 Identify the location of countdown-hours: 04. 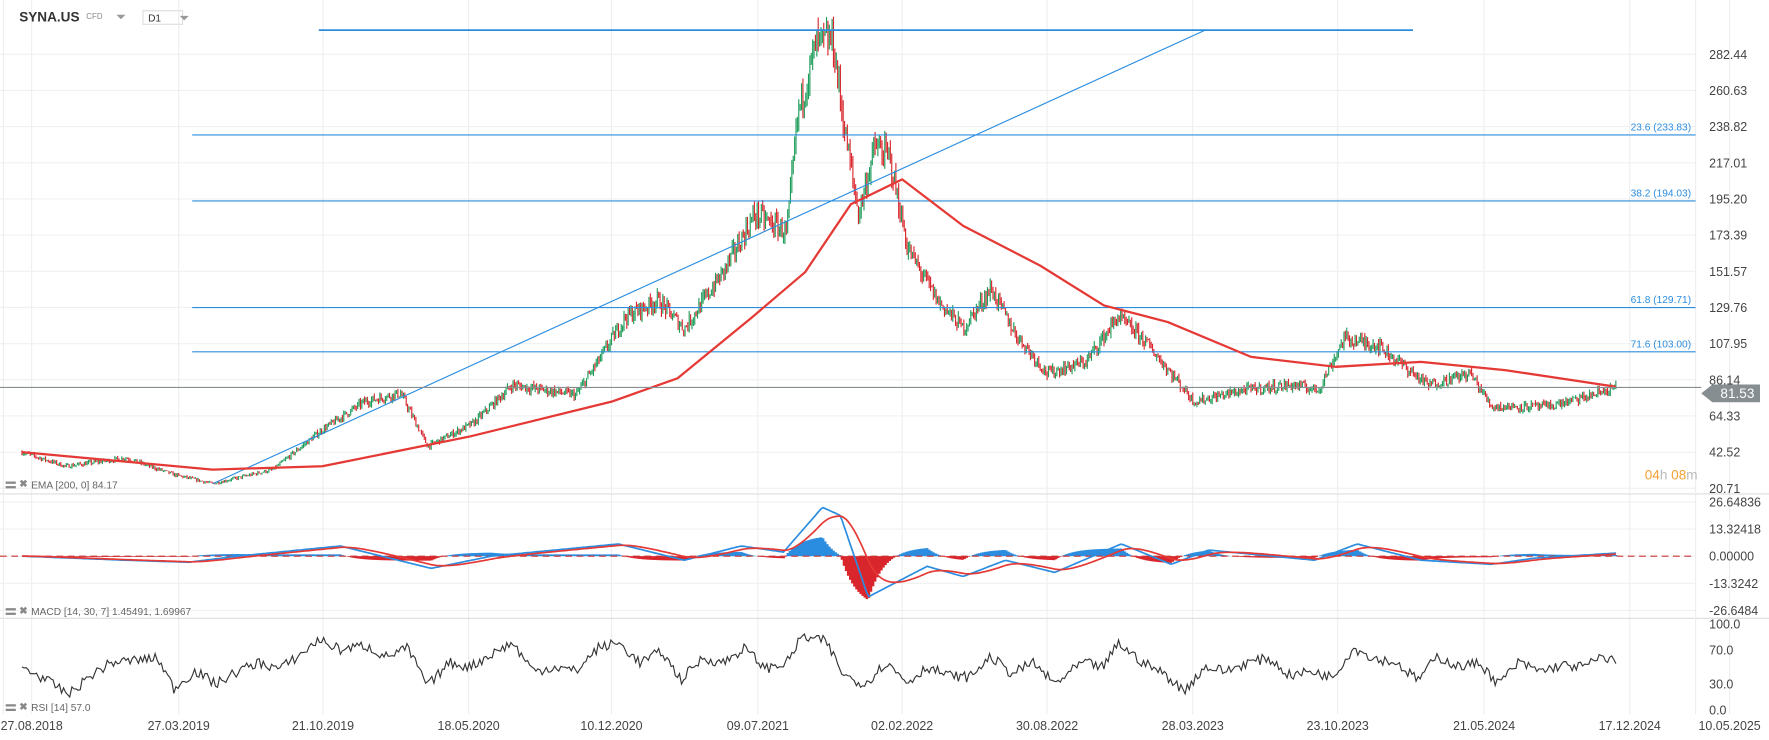
(1652, 474).